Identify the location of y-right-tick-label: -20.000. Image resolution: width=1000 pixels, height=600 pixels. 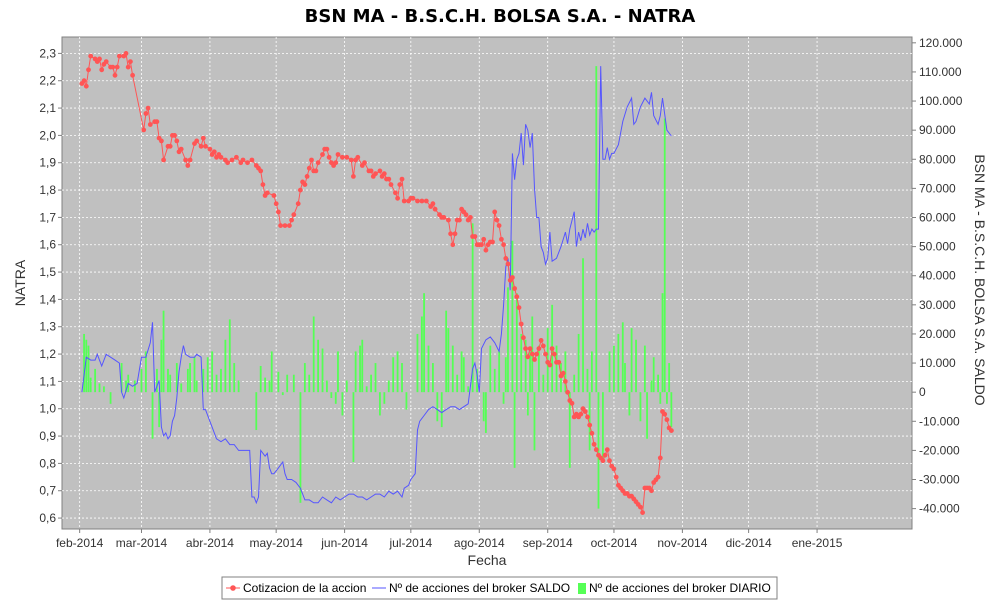
(939, 450).